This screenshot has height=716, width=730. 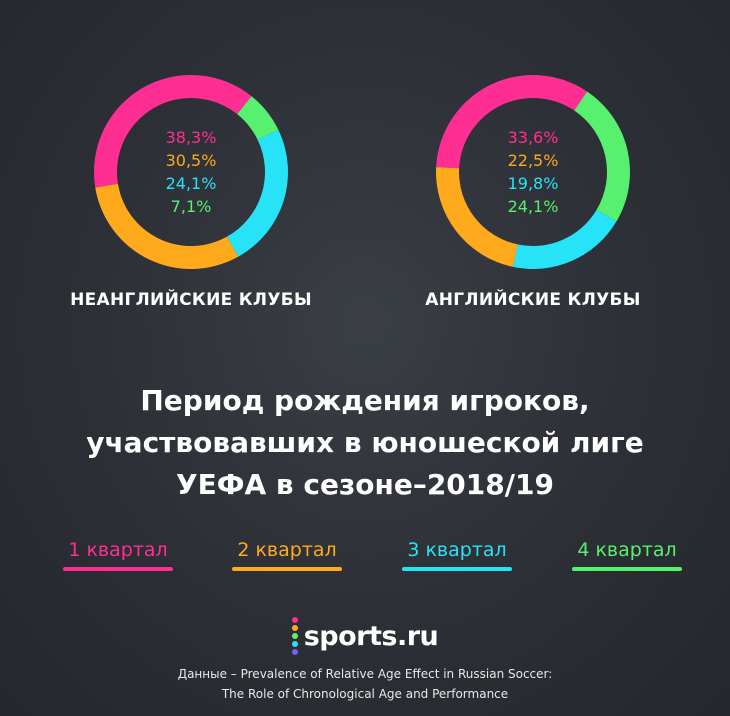 What do you see at coordinates (365, 558) in the screenshot?
I see `legend: 1 квартал 2 квартал 3 квартал 4 квартал` at bounding box center [365, 558].